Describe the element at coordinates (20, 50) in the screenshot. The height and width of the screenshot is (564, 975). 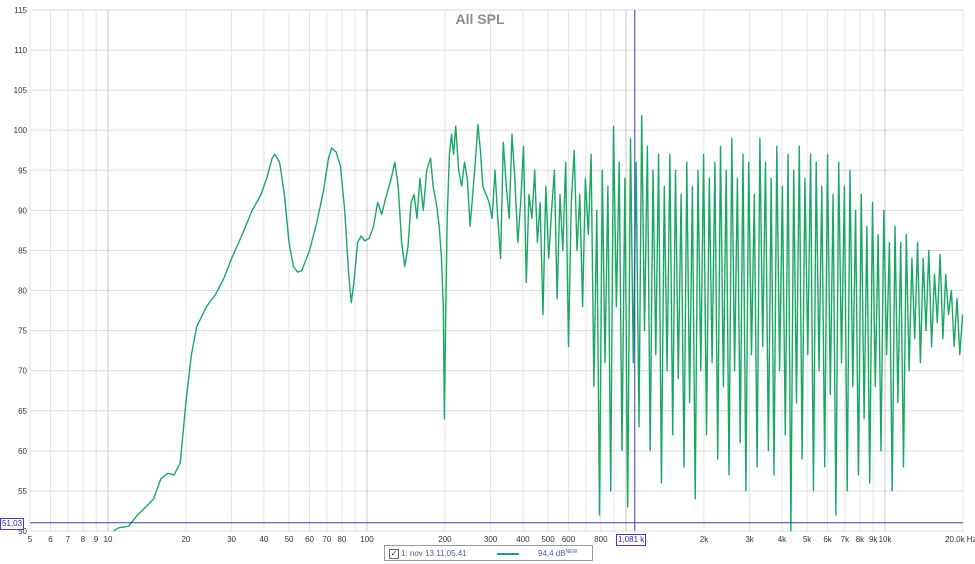
I see `y-tick-label: 110` at that location.